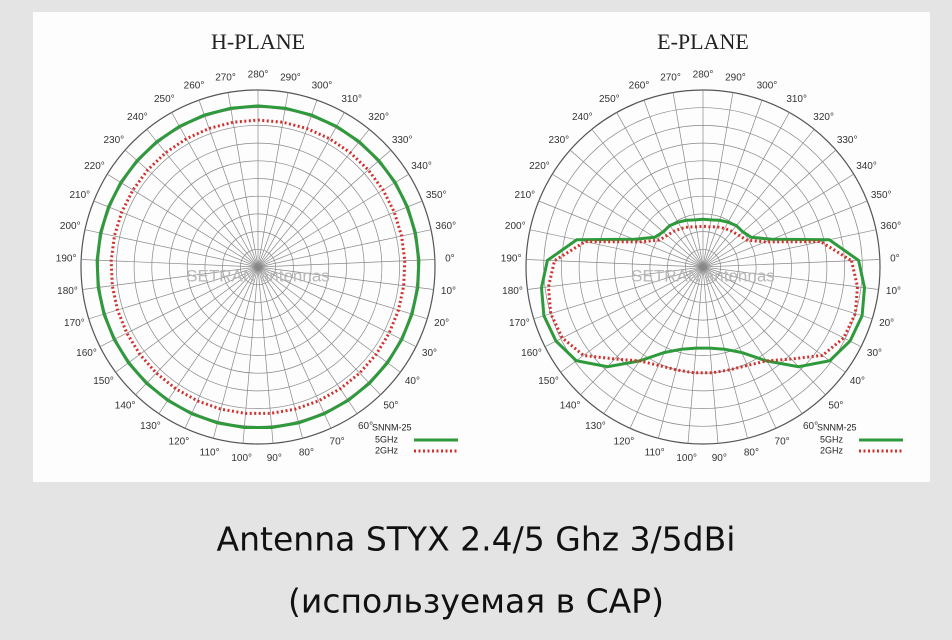 Image resolution: width=952 pixels, height=640 pixels. What do you see at coordinates (670, 77) in the screenshot?
I see `theta-tick-label: 270°` at bounding box center [670, 77].